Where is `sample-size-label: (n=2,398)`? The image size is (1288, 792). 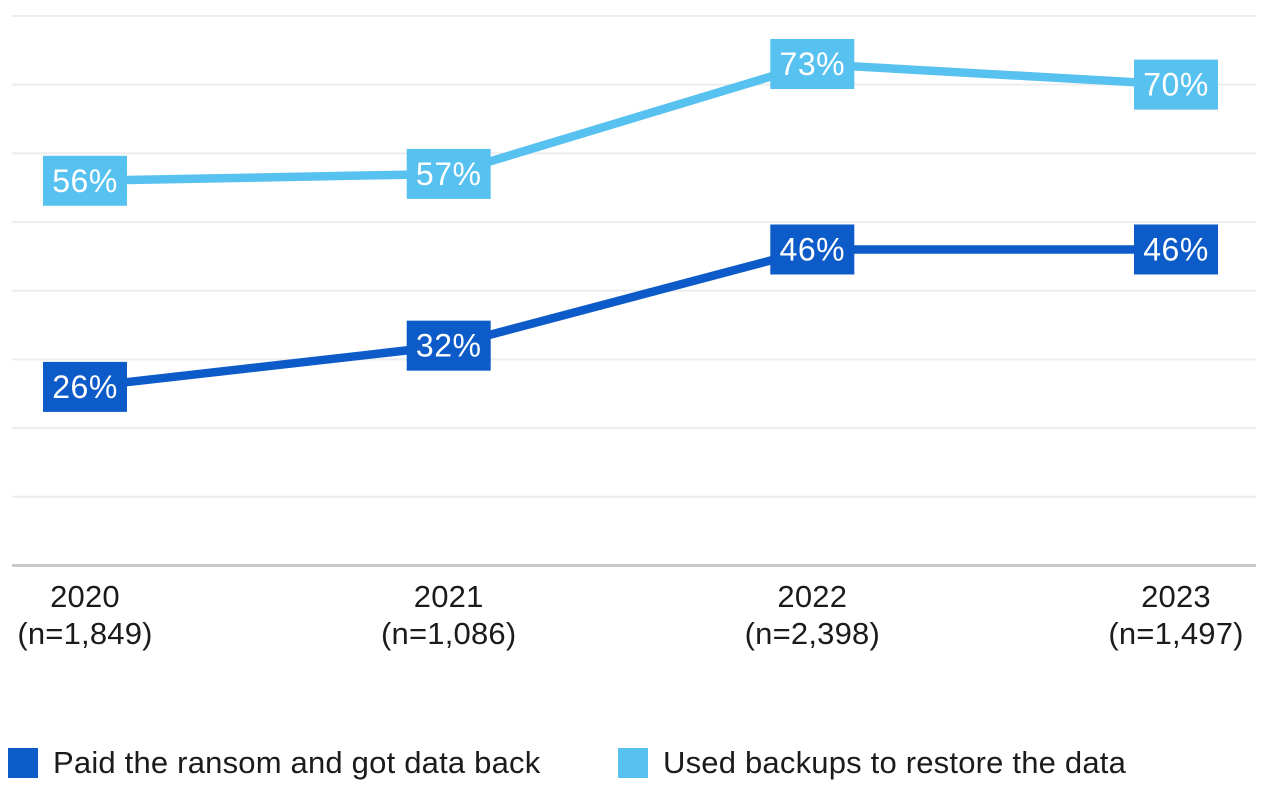
sample-size-label: (n=2,398) is located at coordinates (812, 633).